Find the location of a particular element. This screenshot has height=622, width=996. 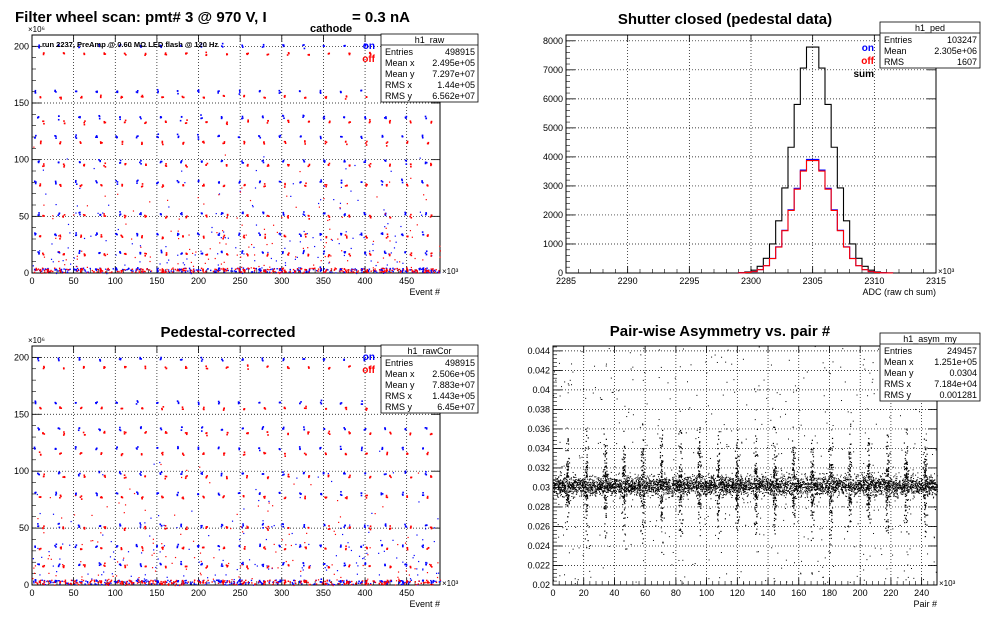

histogram-on is located at coordinates (816, 216).